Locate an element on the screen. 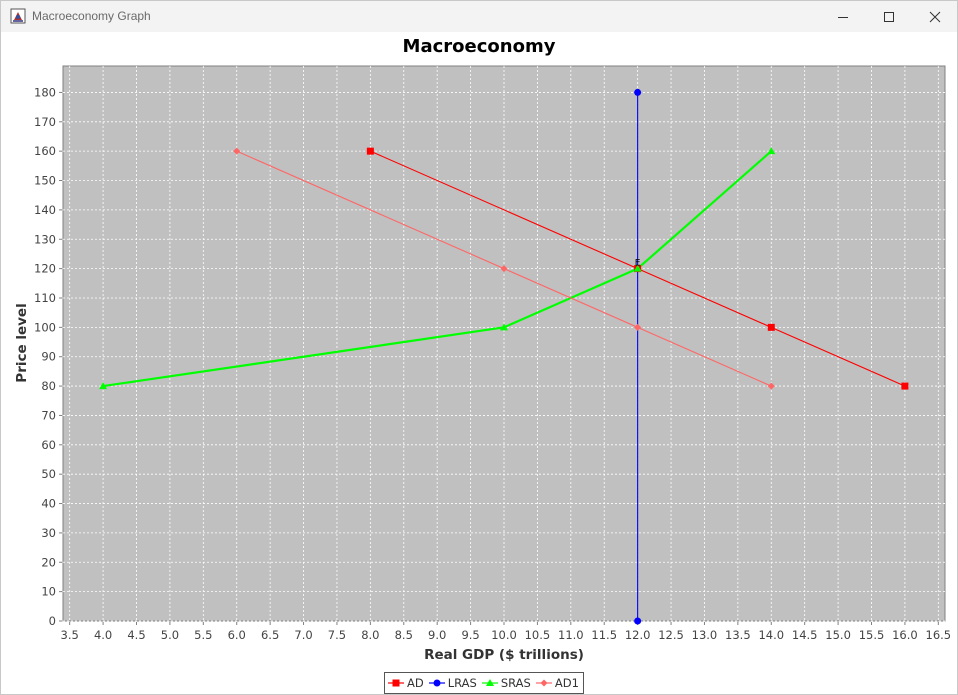 This screenshot has height=695, width=958. y-axis-label: Price level is located at coordinates (22, 342).